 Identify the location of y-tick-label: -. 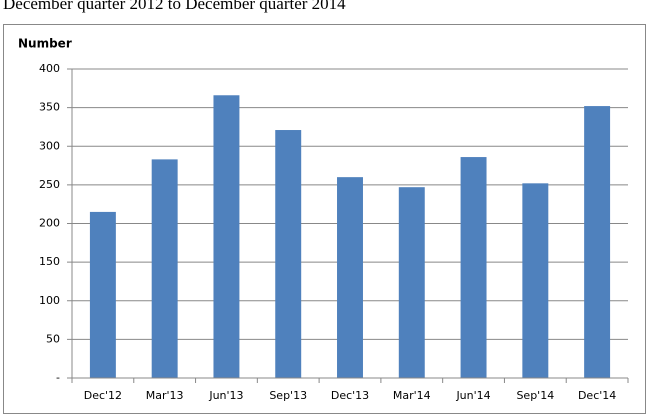
(58, 377).